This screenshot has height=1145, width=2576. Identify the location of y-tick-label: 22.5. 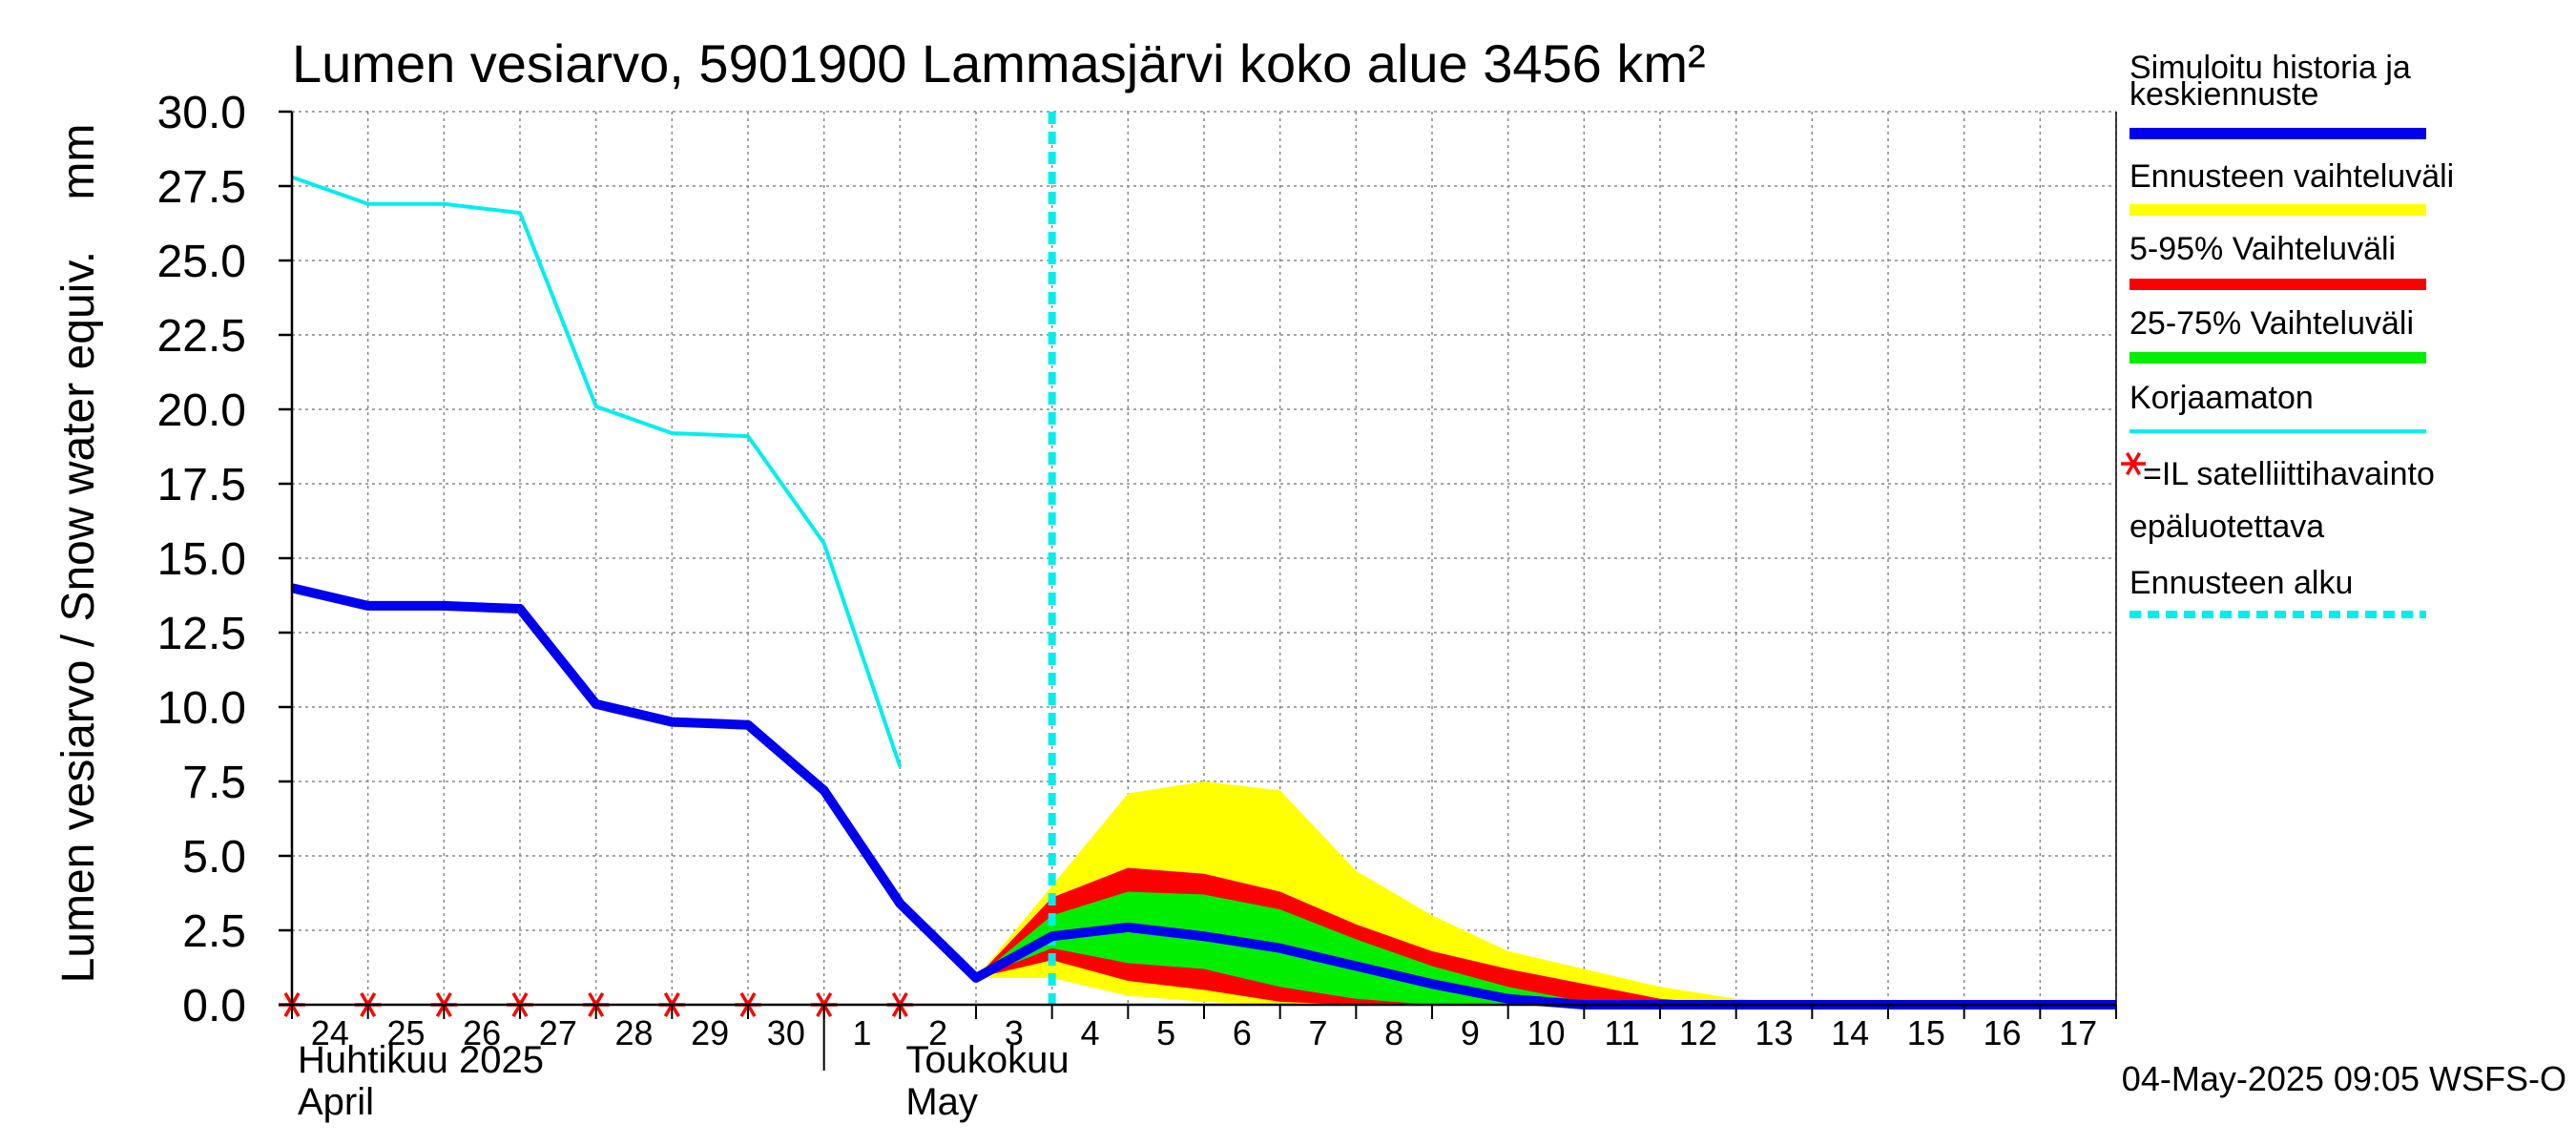
(201, 337).